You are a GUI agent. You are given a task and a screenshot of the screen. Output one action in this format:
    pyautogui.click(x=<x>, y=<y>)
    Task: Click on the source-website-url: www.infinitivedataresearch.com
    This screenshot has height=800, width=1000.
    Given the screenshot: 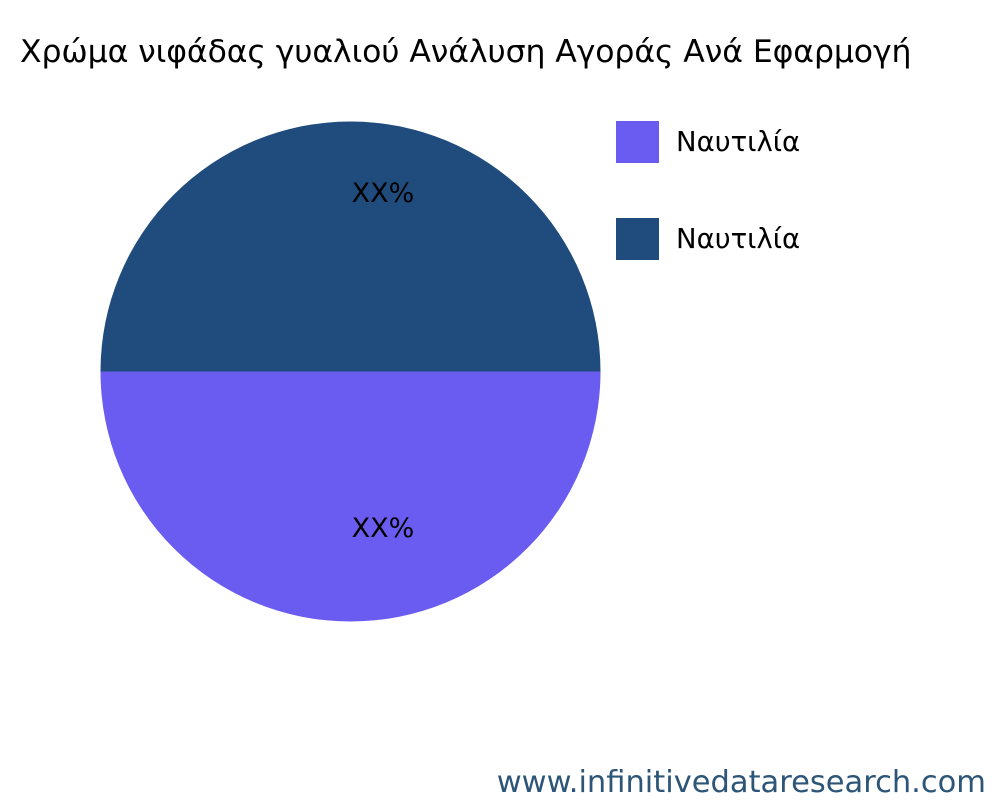 What is the action you would take?
    pyautogui.click(x=741, y=782)
    